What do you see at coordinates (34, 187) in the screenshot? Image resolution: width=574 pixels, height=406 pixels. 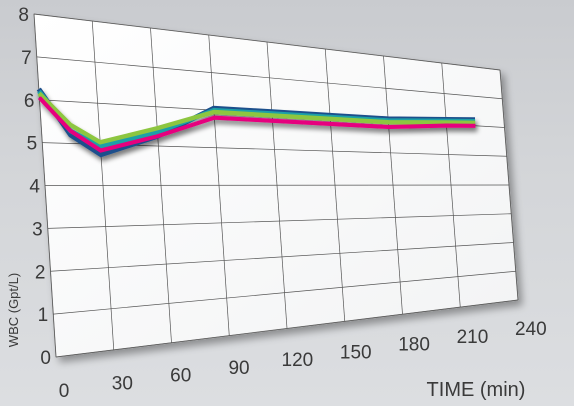 I see `y-tick-label: 4` at bounding box center [34, 187].